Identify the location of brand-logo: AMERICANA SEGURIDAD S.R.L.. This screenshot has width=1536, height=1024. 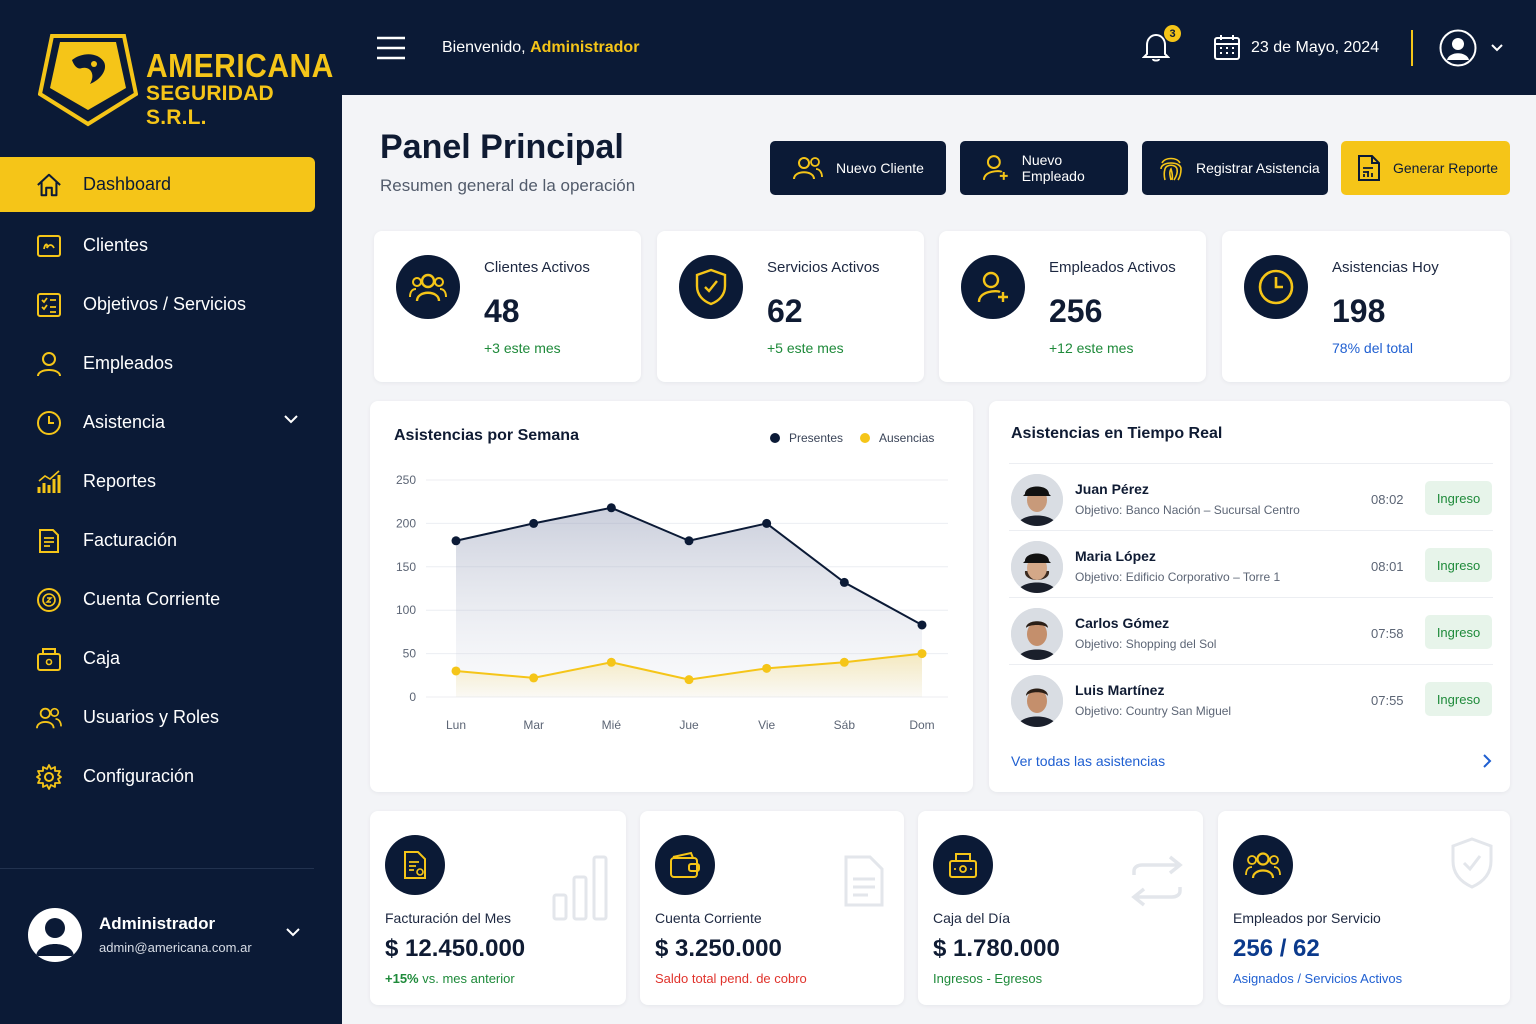
(185, 80).